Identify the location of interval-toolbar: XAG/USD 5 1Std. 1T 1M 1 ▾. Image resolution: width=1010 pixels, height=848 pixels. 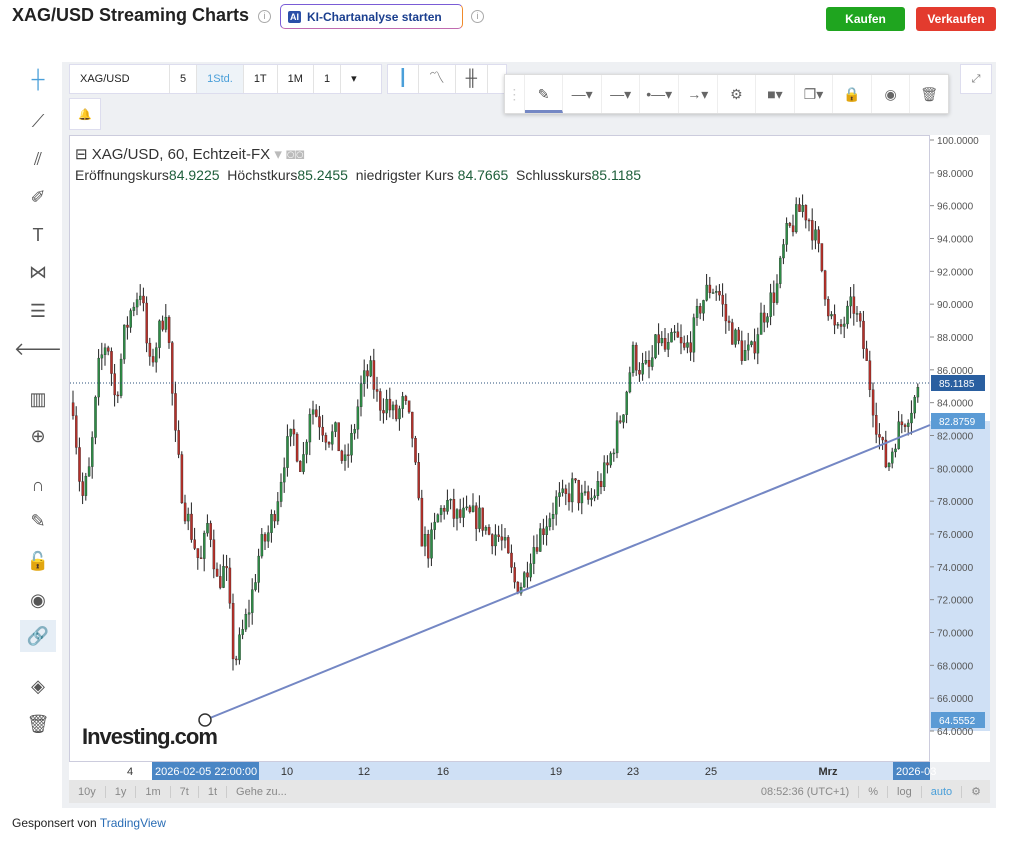
(225, 79).